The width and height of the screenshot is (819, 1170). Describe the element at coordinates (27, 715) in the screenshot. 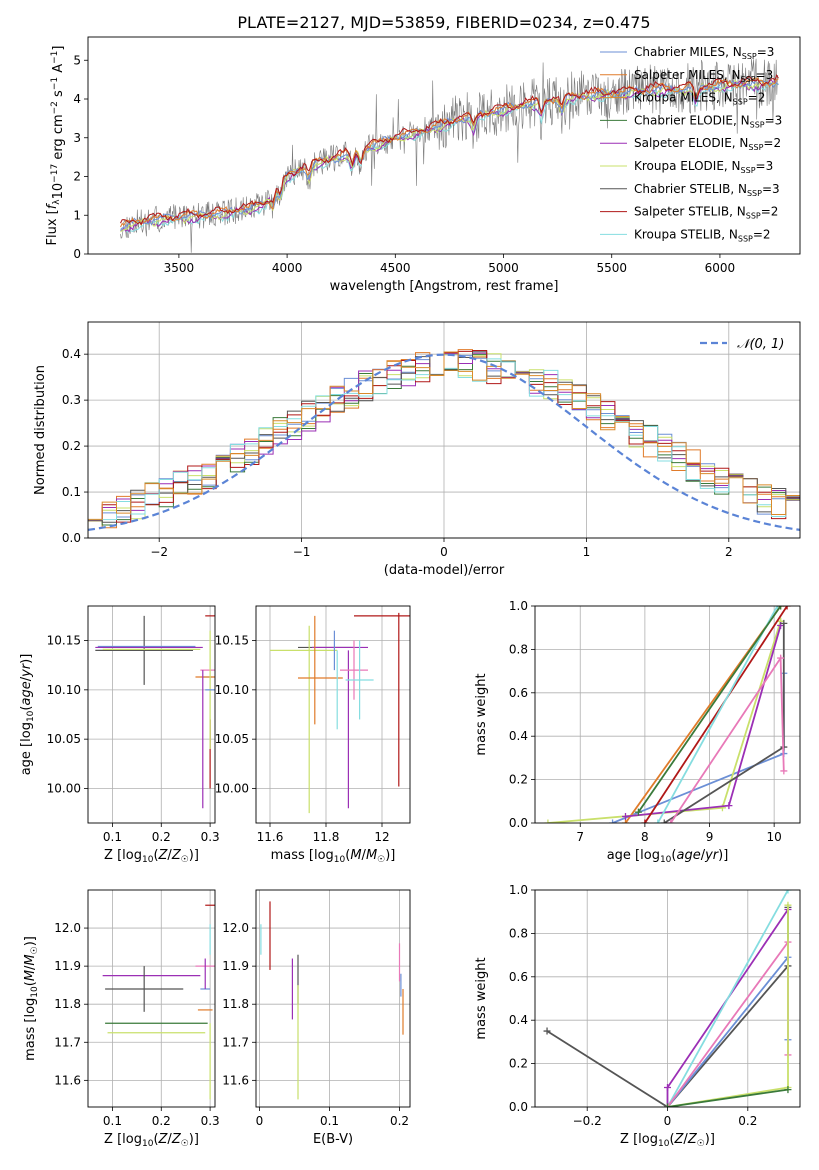

I see `age-vs-Z-ylabel: age [log10(age/yr)]` at that location.